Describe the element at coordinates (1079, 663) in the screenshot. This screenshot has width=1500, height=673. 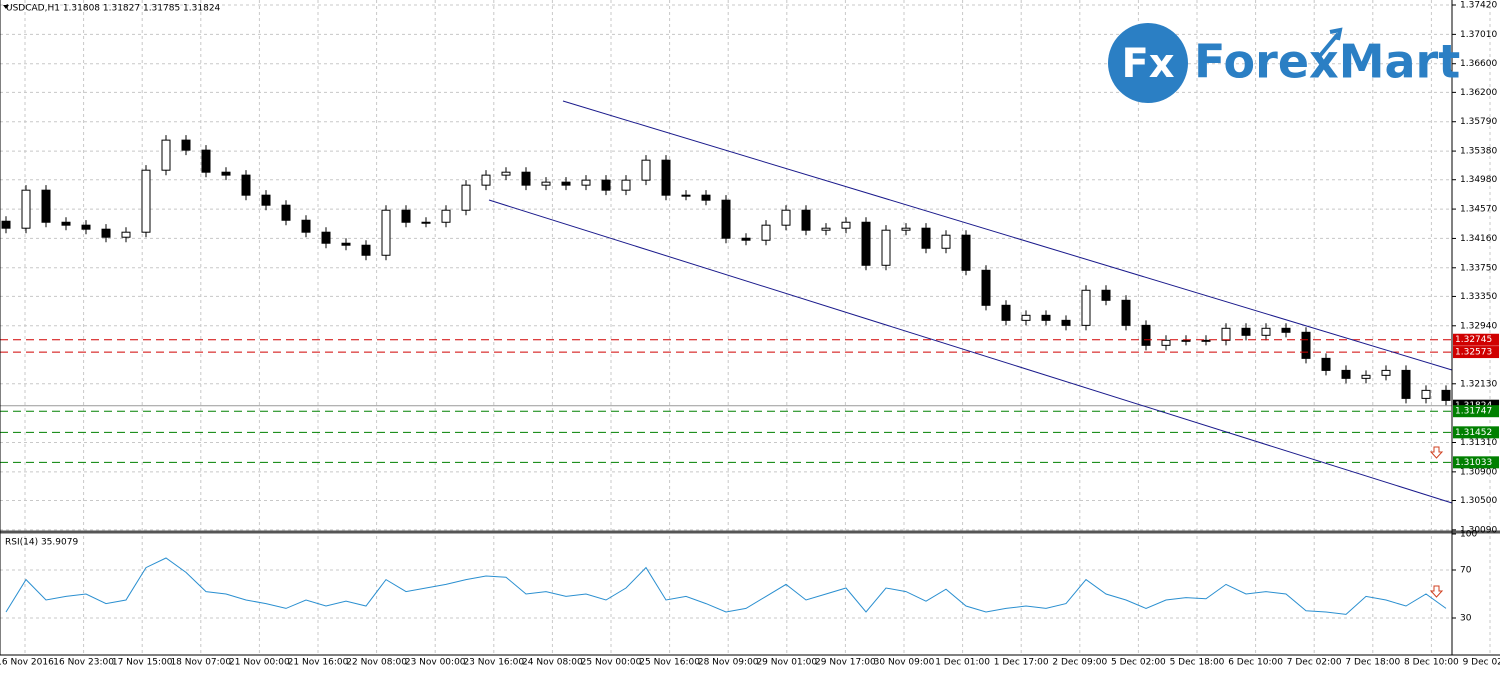
I see `x-tick-label: 2 Dec 09:00` at that location.